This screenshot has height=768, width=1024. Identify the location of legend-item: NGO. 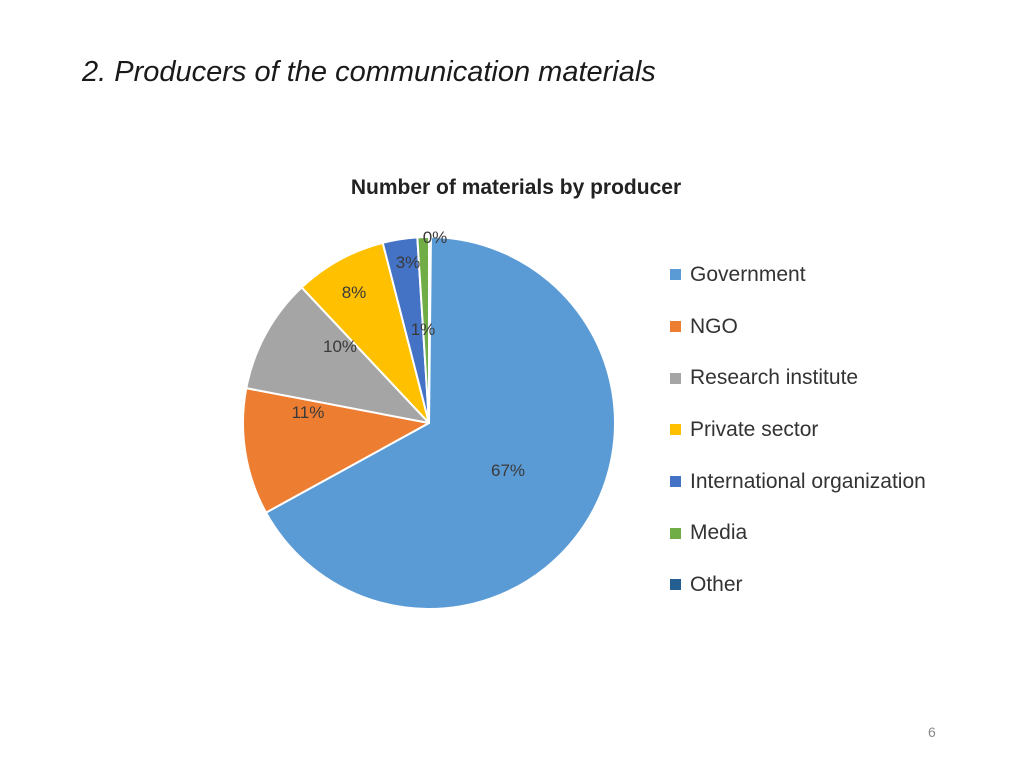
(840, 327).